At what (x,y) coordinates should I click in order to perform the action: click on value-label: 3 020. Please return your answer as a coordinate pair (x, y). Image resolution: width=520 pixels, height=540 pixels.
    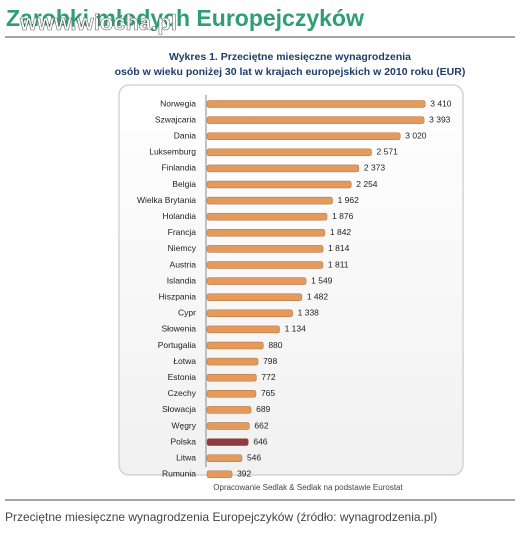
    Looking at the image, I should click on (416, 135).